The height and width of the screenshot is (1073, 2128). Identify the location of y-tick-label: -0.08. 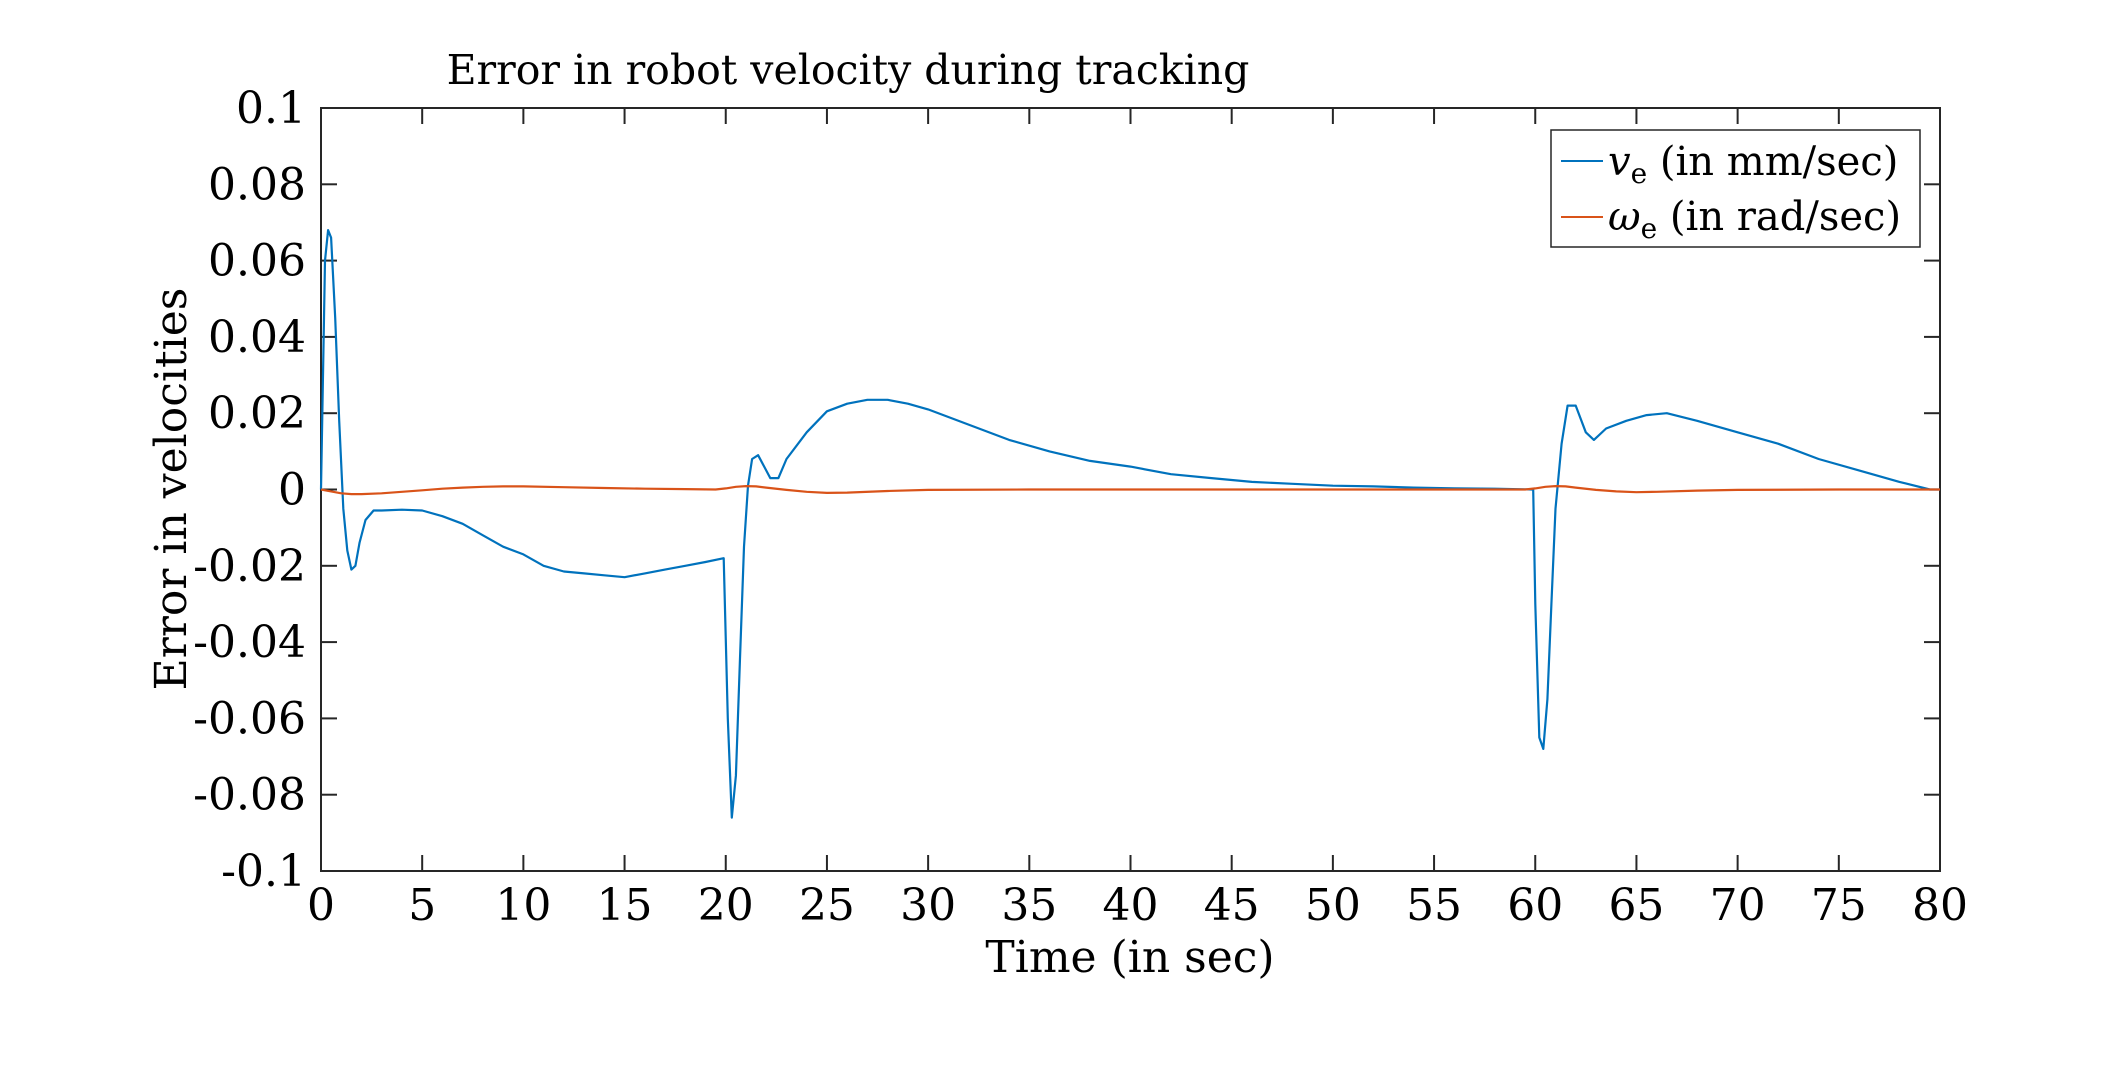
(249, 795).